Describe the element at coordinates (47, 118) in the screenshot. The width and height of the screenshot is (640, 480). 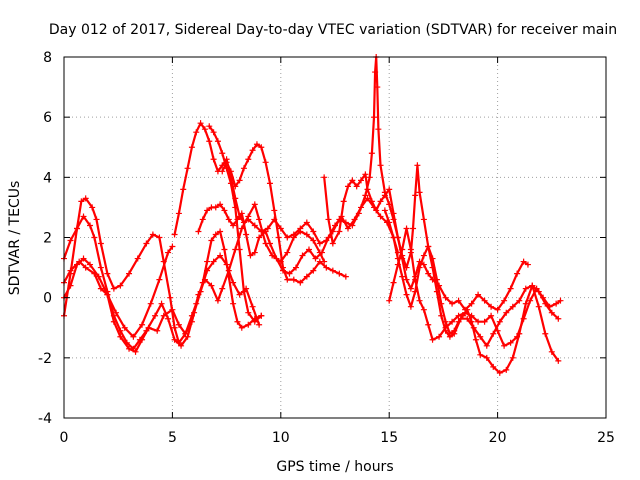
I see `y-tick-label: 6` at that location.